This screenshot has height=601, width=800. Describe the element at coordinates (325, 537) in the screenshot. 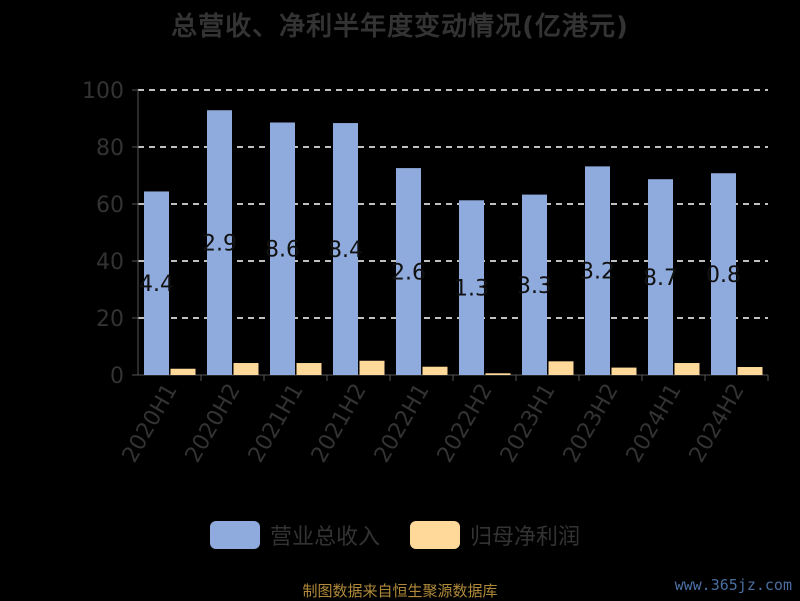

I see `legend-label-revenue: 营业总收入` at that location.